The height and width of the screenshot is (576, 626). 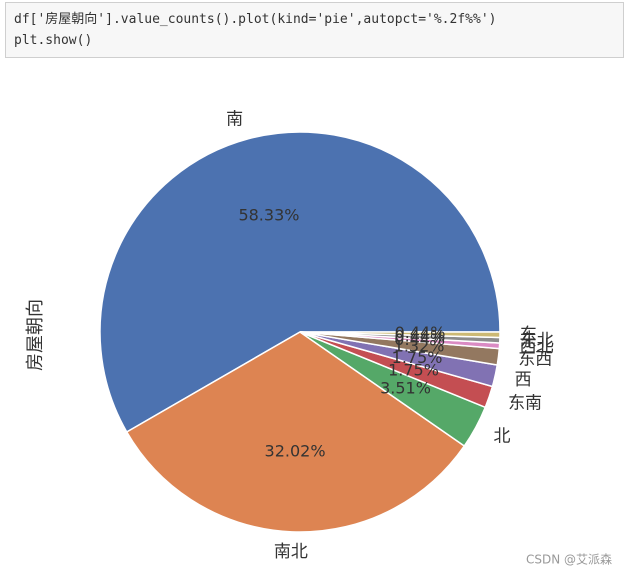 I want to click on slice-label: 东, so click(x=528, y=335).